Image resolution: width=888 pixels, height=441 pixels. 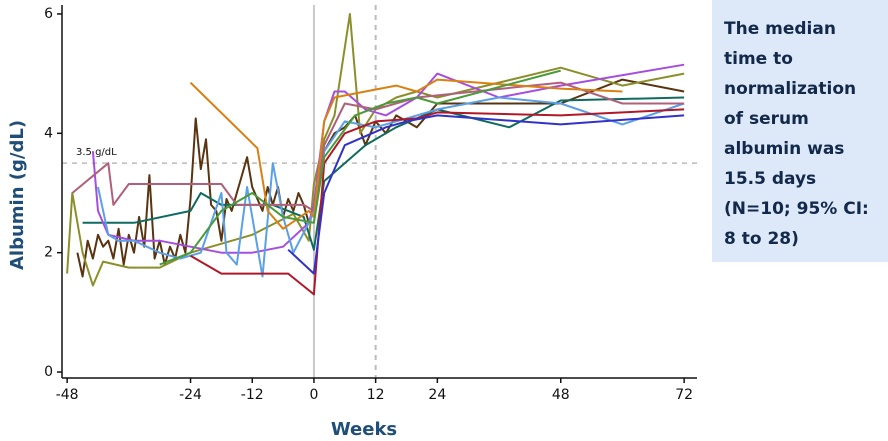 I want to click on callout-line: time to, so click(x=758, y=59).